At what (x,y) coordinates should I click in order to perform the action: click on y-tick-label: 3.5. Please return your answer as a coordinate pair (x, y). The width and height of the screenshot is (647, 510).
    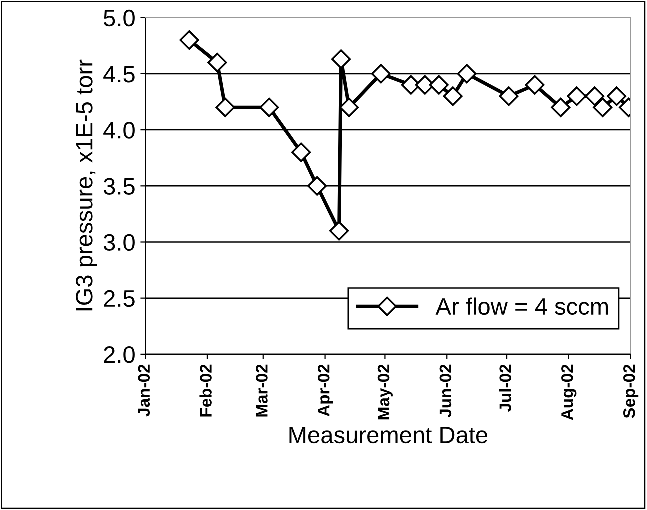
    Looking at the image, I should click on (119, 186).